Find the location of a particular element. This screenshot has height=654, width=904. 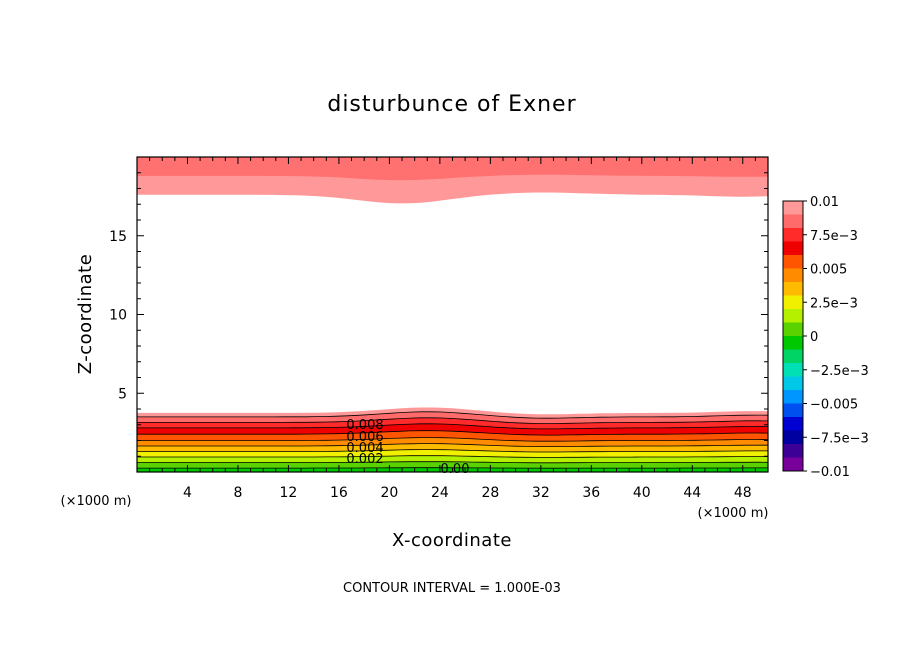

contour-lines is located at coordinates (453, 440).